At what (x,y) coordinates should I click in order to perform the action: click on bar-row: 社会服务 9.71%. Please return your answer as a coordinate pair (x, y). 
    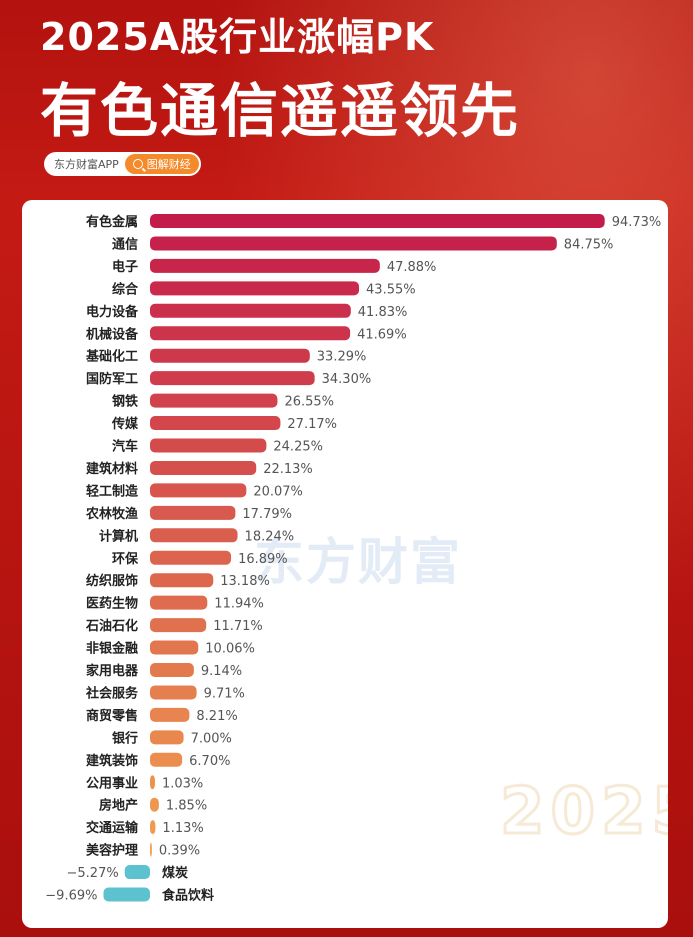
    Looking at the image, I should click on (165, 693).